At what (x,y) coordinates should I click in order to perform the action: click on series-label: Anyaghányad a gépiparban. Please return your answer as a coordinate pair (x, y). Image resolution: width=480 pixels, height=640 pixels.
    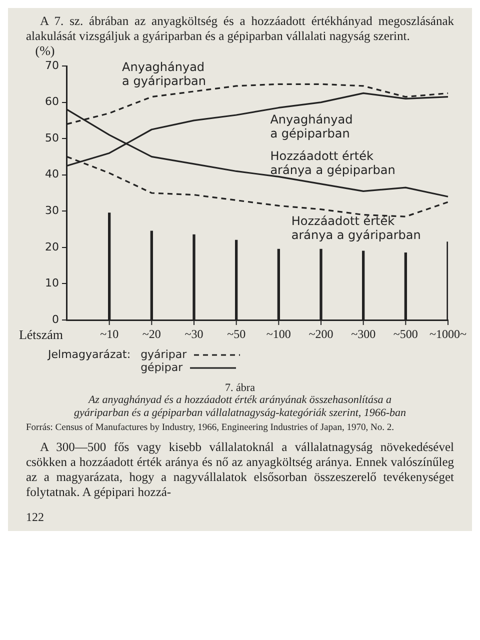
    Looking at the image, I should click on (311, 126).